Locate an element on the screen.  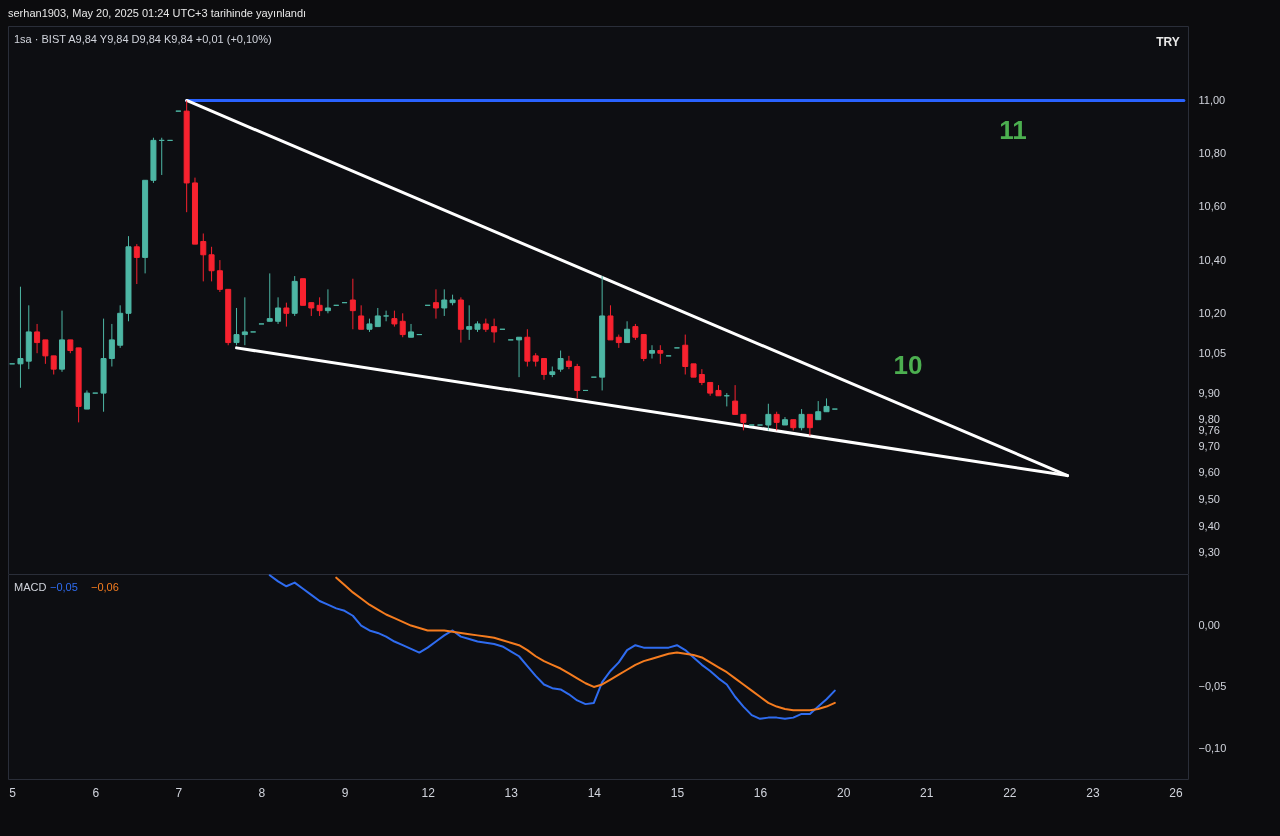
text: −0,06 is located at coordinates (105, 587).